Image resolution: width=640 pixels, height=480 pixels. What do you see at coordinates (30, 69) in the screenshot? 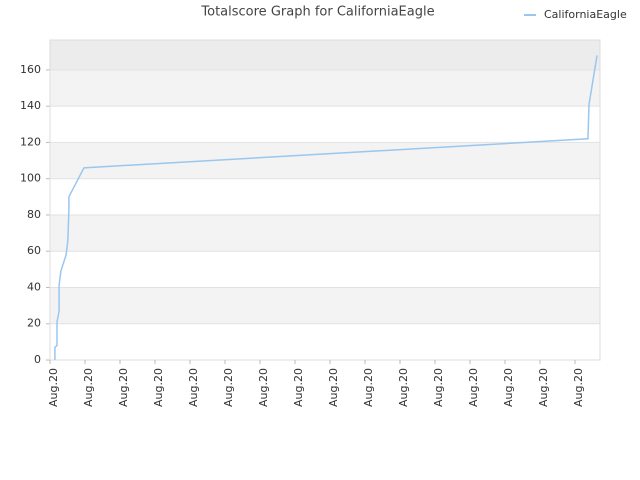
I see `y-tick-label: 160` at bounding box center [30, 69].